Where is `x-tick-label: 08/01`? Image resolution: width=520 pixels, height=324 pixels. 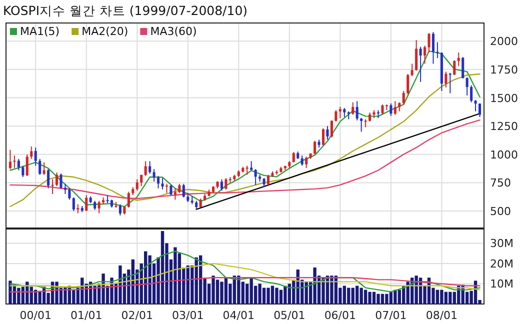 x-tick-label: 08/01 is located at coordinates (442, 315).